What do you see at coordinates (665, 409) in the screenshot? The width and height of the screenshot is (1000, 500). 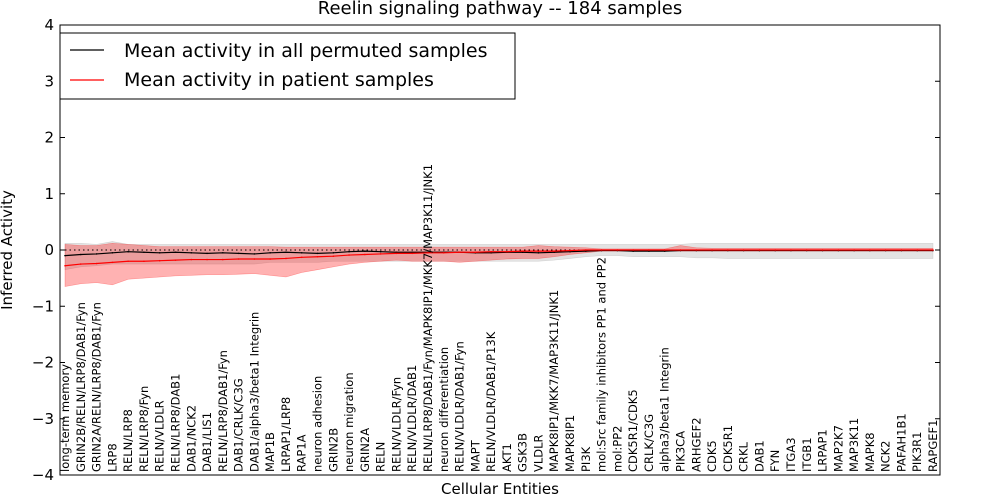 I see `x-entity-label: alpha3/beta1 Integrin` at bounding box center [665, 409].